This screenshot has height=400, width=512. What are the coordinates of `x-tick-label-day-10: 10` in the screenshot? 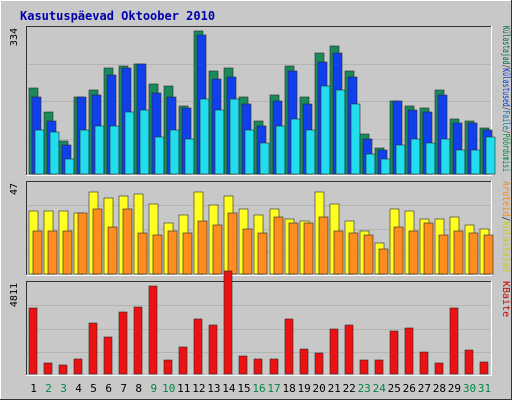 It's located at (168, 388).